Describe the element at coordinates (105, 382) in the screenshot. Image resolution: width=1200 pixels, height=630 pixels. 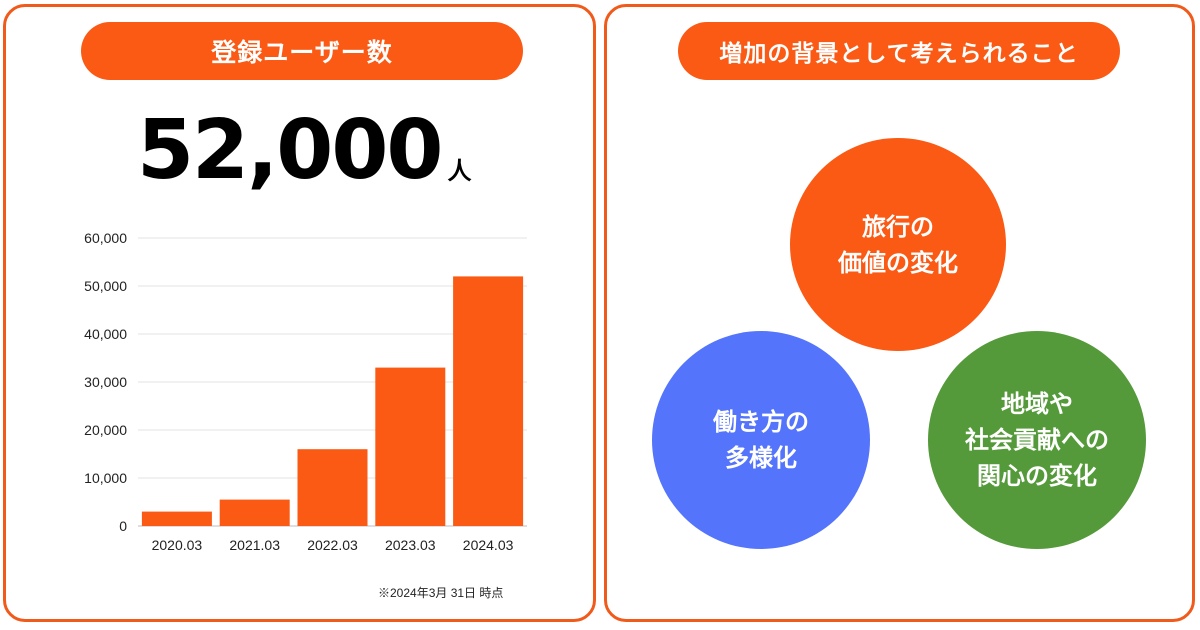
I see `y-tick-label: 30,000` at that location.